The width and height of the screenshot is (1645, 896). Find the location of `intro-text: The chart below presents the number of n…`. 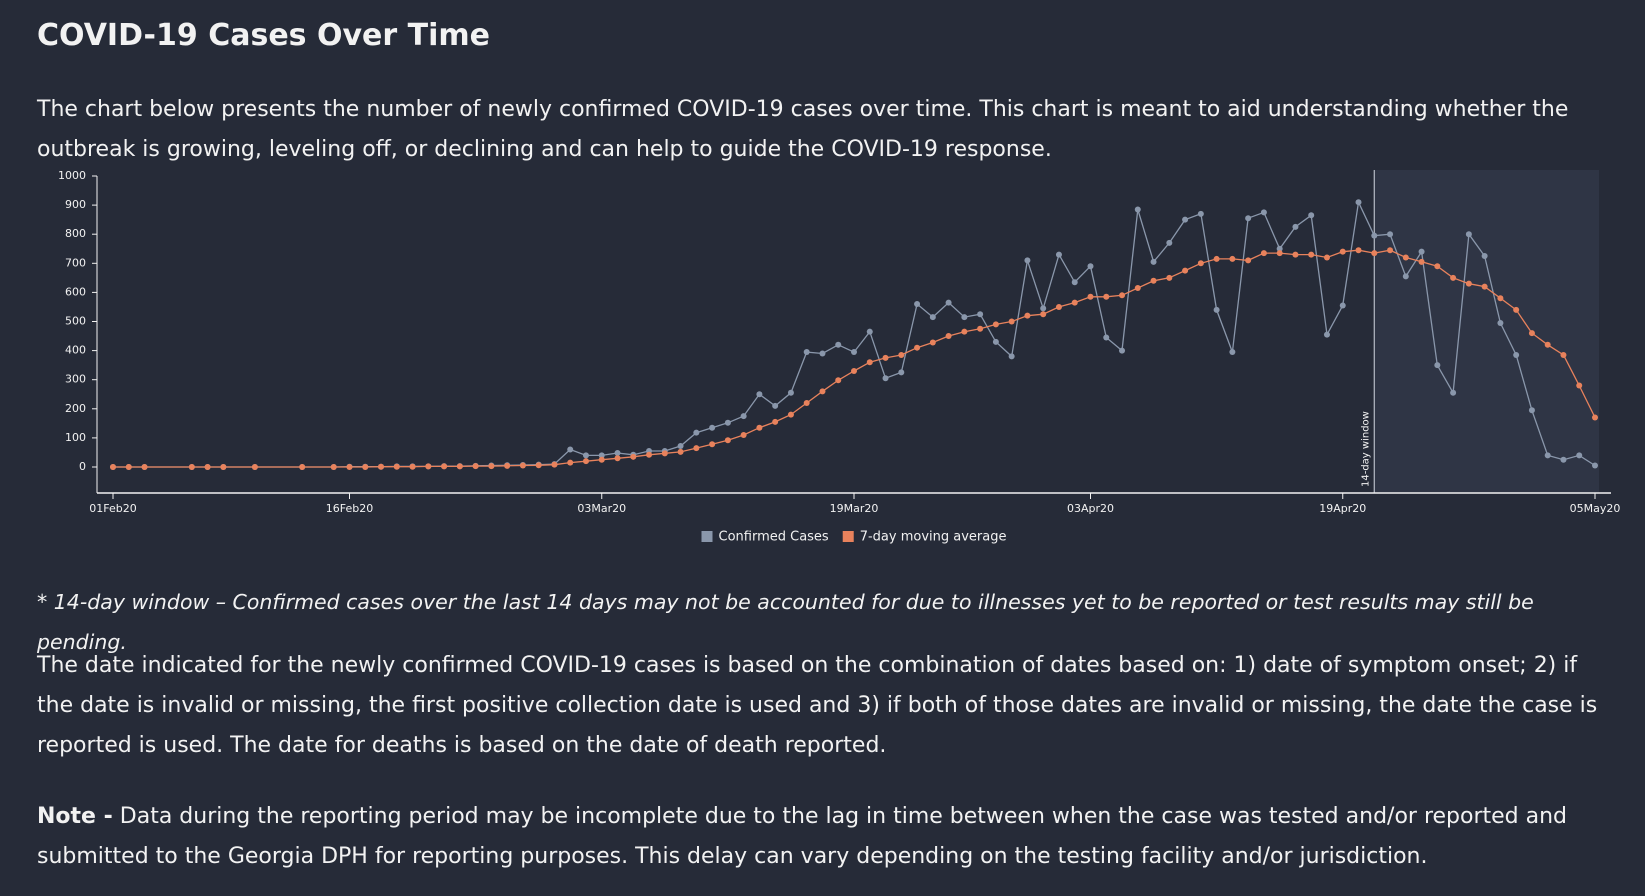

intro-text: The chart below presents the number of n… is located at coordinates (803, 129).